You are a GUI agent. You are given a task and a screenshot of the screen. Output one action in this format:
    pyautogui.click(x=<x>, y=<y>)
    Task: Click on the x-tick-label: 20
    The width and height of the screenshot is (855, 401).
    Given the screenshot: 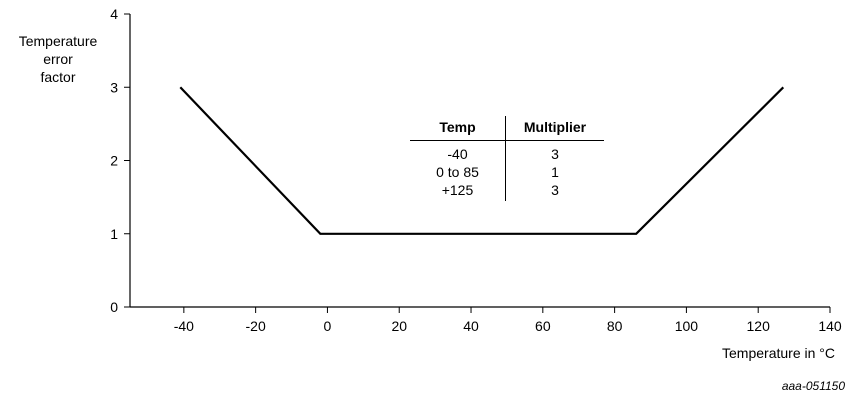 What is the action you would take?
    pyautogui.click(x=399, y=326)
    